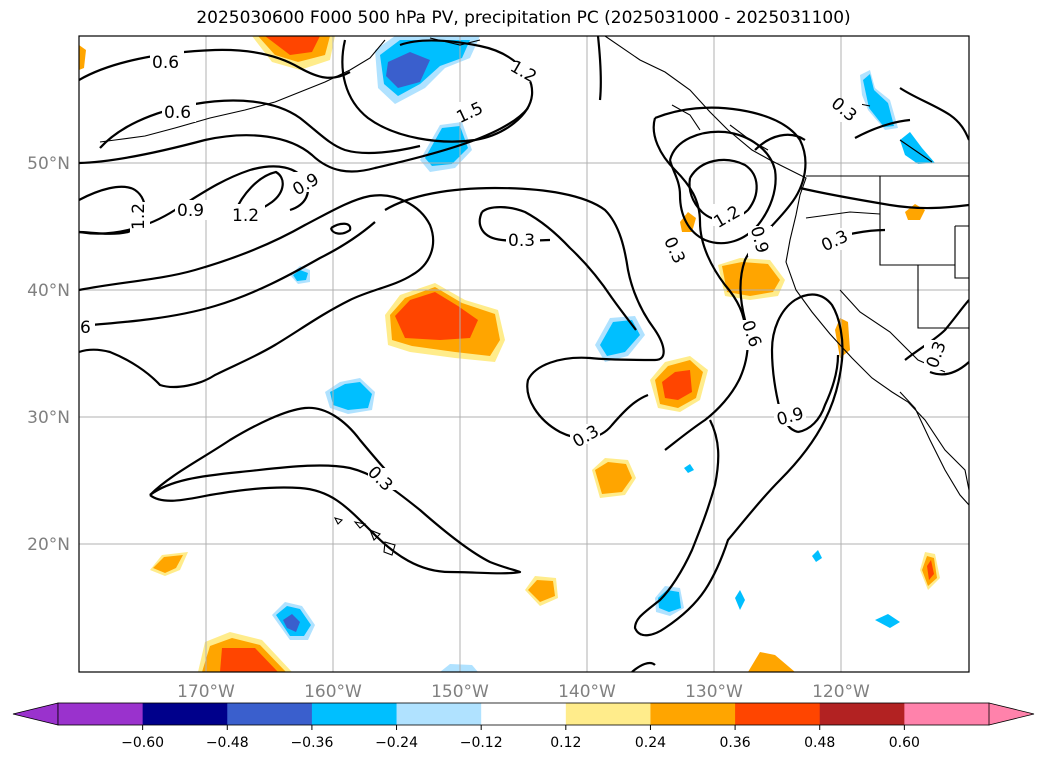 This screenshot has width=1047, height=765. What do you see at coordinates (587, 692) in the screenshot?
I see `lon-label: 140°W` at bounding box center [587, 692].